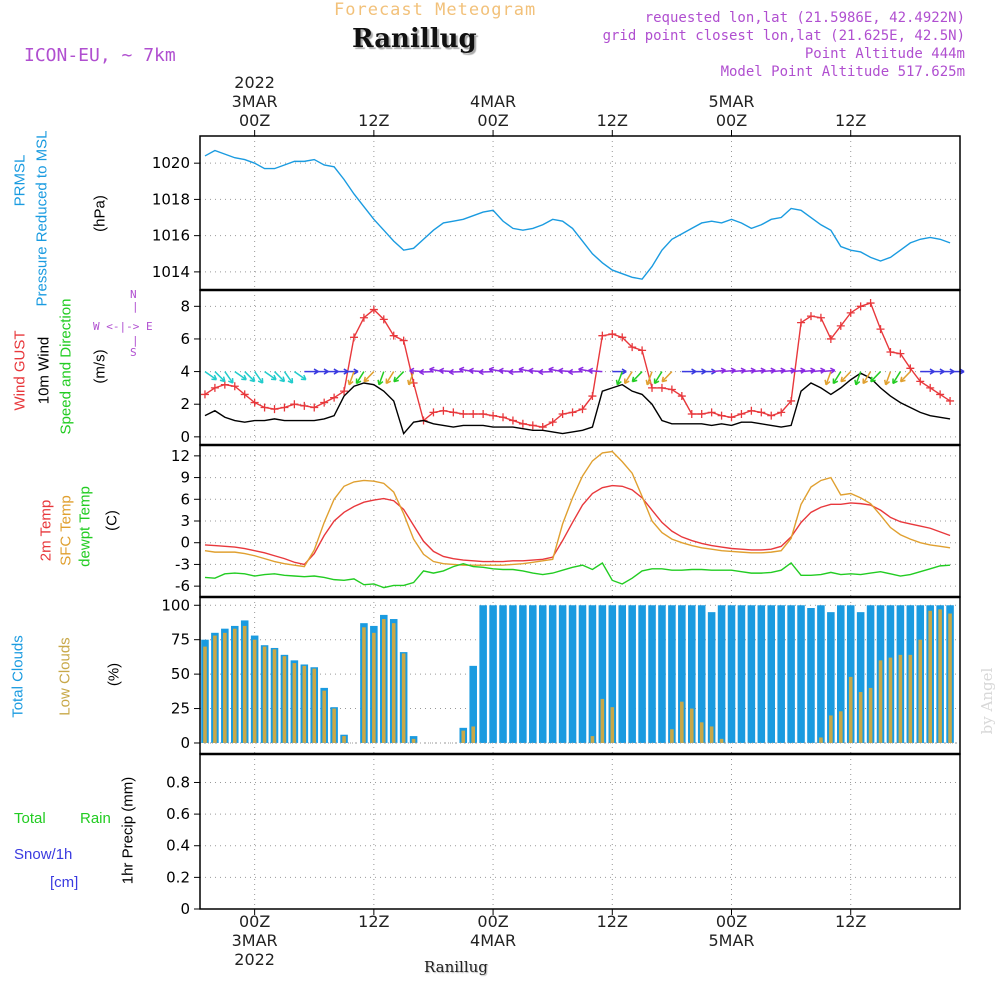  I want to click on temp-tick-label: 6, so click(185, 499).